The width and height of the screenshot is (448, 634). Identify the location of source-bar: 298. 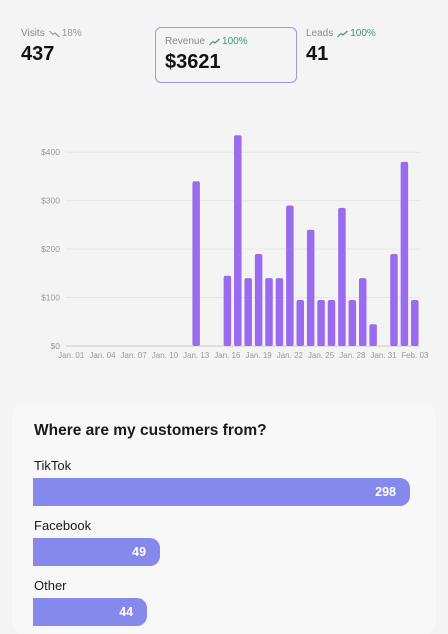
(221, 492).